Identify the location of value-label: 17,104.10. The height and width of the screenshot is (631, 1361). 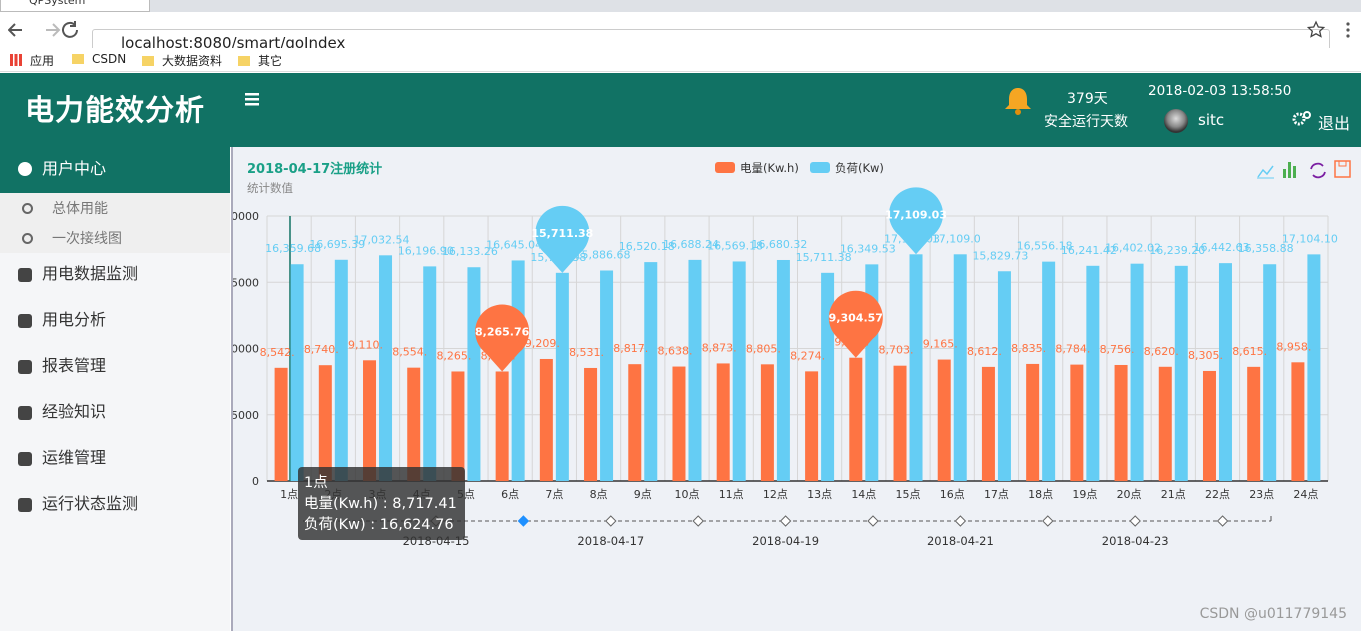
(1310, 238).